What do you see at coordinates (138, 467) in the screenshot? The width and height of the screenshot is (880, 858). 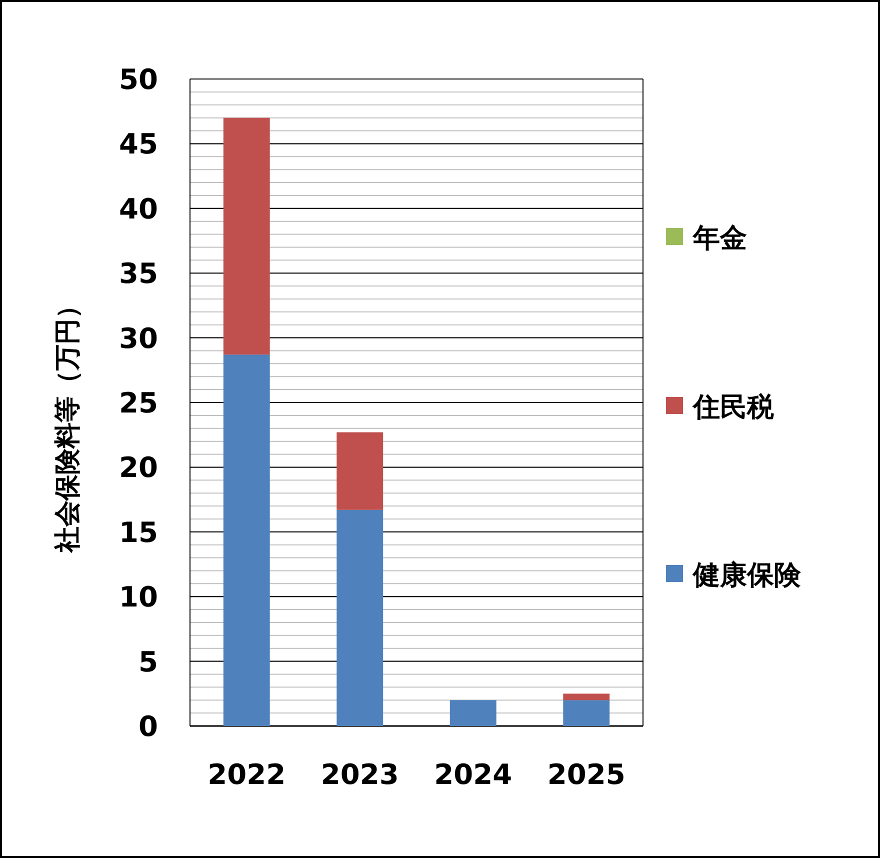 I see `y-tick-label: 20` at bounding box center [138, 467].